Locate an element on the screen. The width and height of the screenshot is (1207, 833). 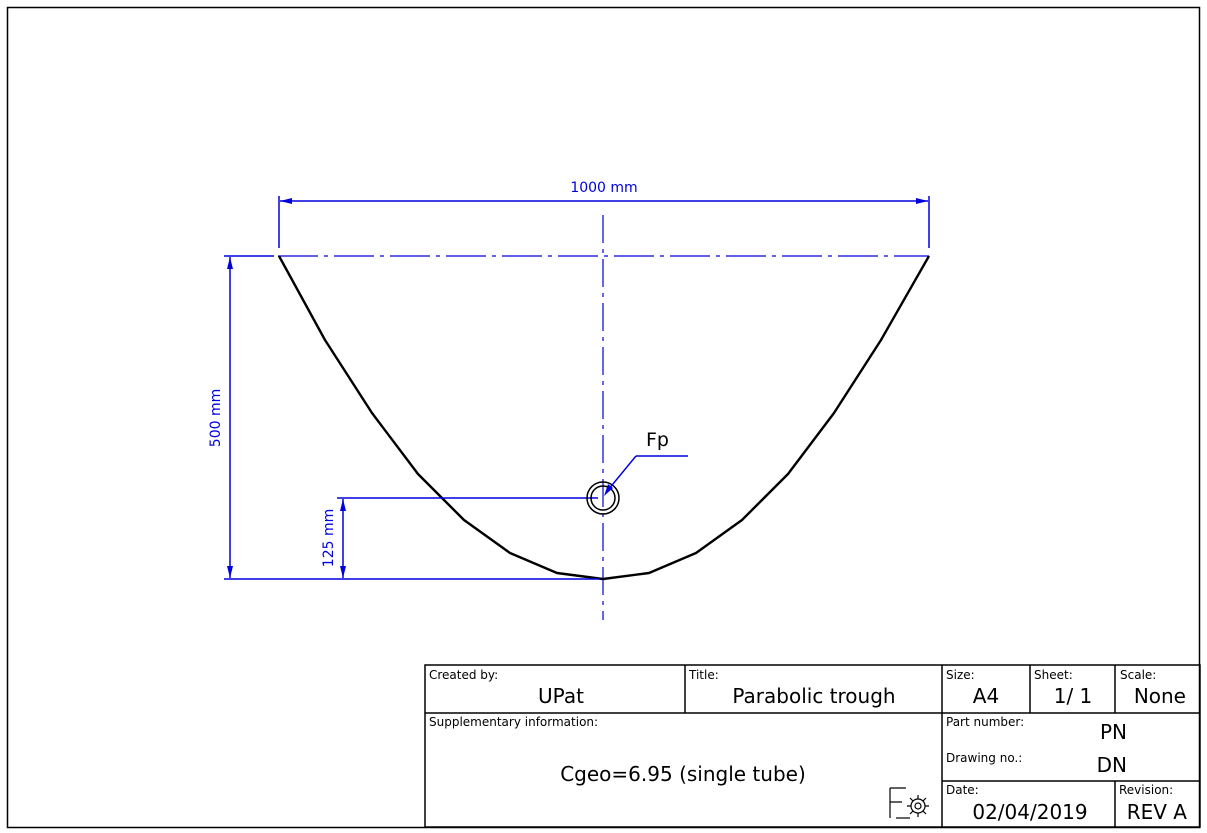
date-value: 02/04/2019 is located at coordinates (1029, 812).